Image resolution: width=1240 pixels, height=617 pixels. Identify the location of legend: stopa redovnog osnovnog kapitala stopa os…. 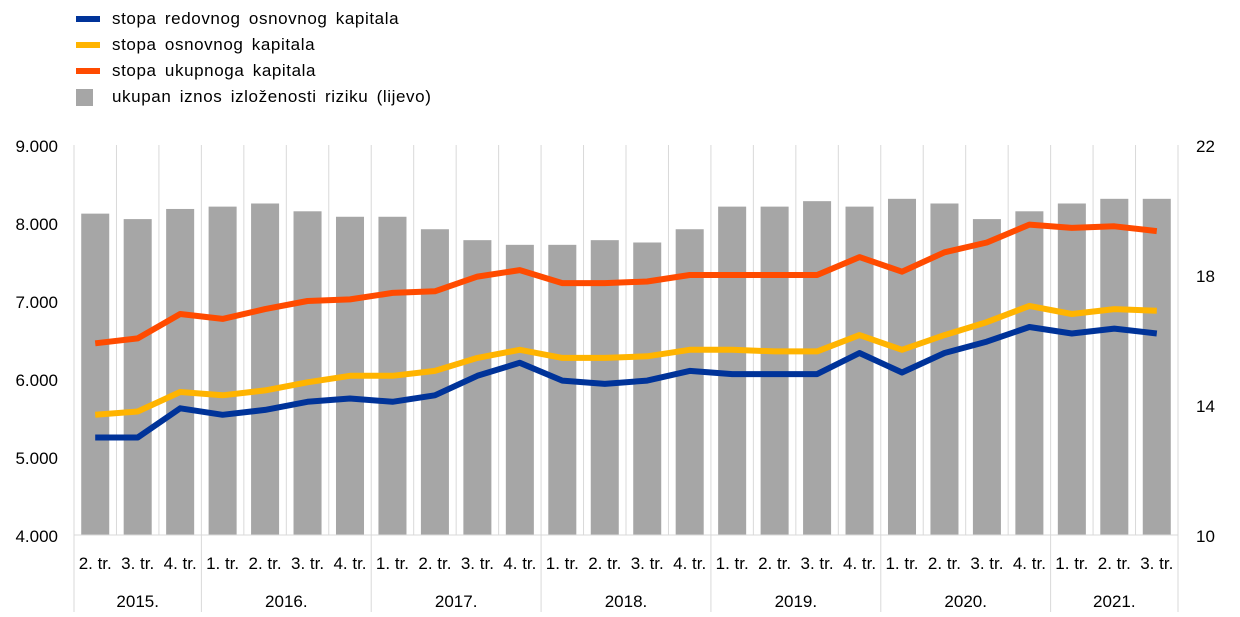
(253, 58).